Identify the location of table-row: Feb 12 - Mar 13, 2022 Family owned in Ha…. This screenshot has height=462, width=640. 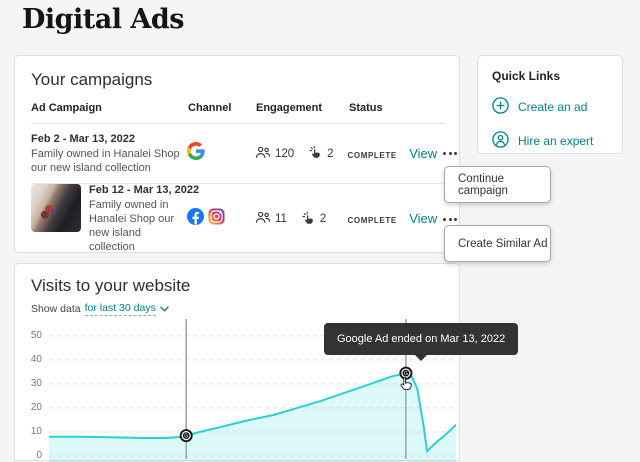
(245, 218).